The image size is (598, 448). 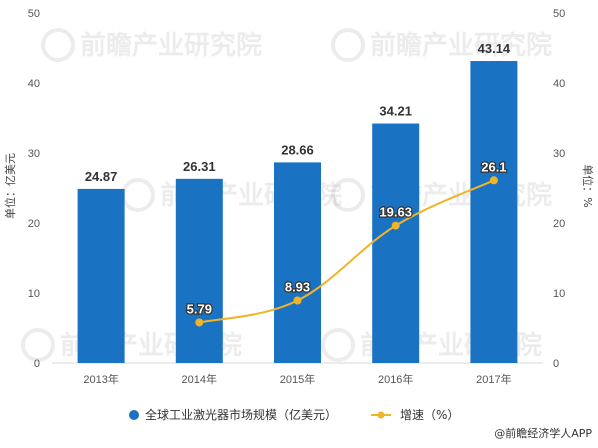 I want to click on y2-tick-label: 30, so click(x=559, y=154).